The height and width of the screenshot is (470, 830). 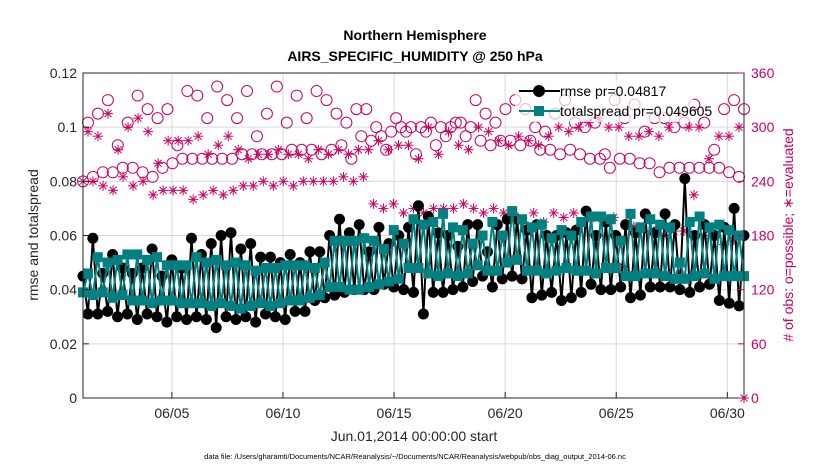 What do you see at coordinates (171, 413) in the screenshot?
I see `x-tick-label: 06/05` at bounding box center [171, 413].